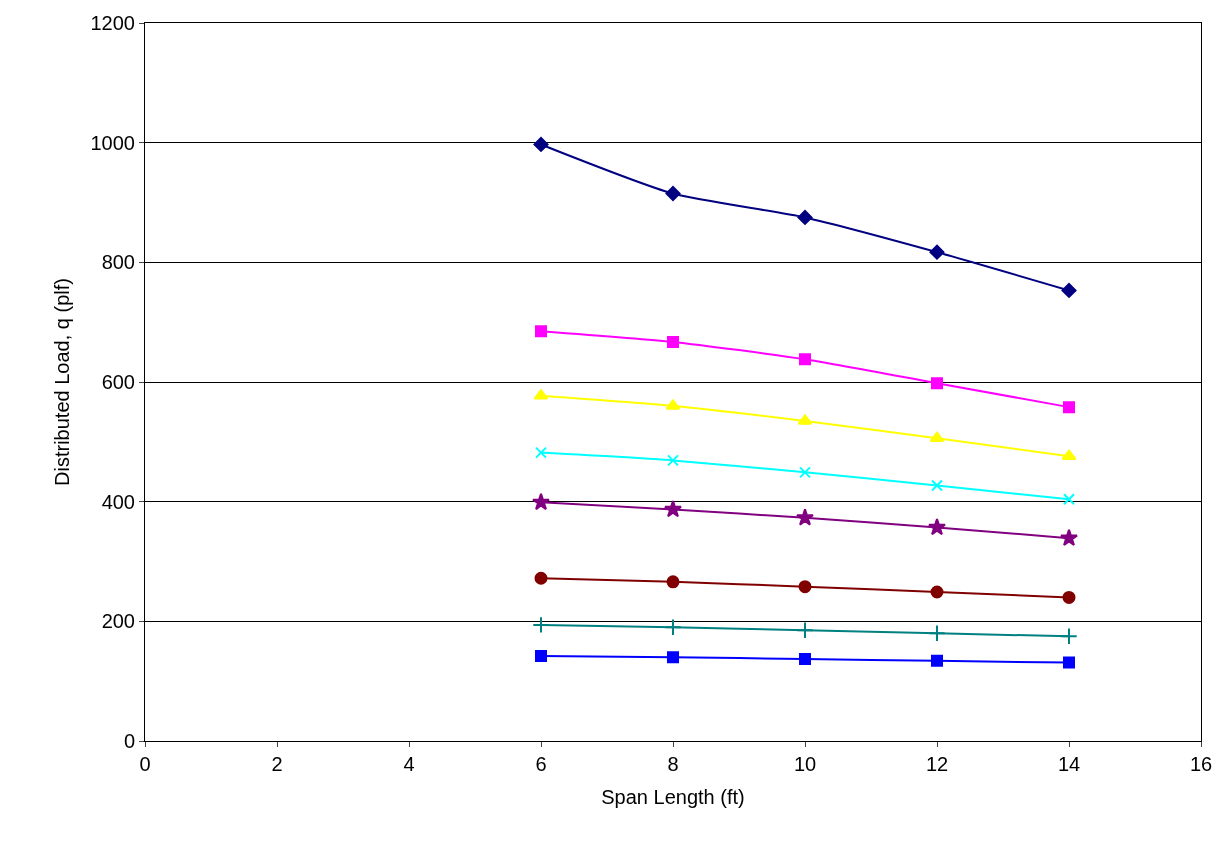 The height and width of the screenshot is (853, 1224). Describe the element at coordinates (145, 764) in the screenshot. I see `x-tick-label: 0` at that location.